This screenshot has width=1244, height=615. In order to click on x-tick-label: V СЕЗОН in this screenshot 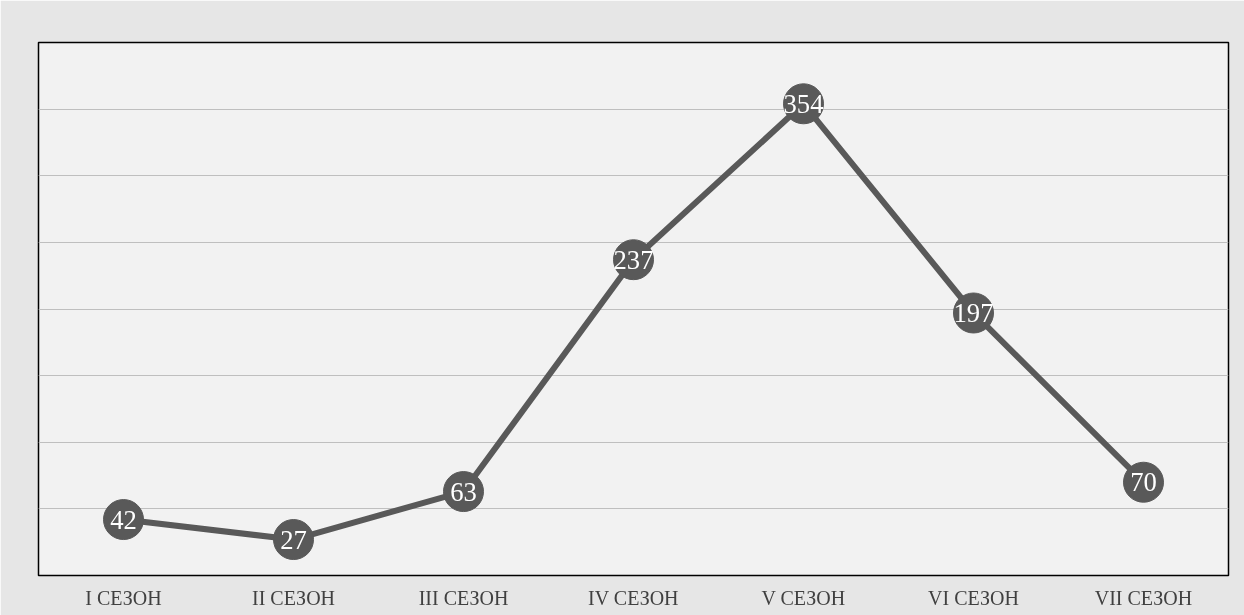, I will do `click(803, 597)`.